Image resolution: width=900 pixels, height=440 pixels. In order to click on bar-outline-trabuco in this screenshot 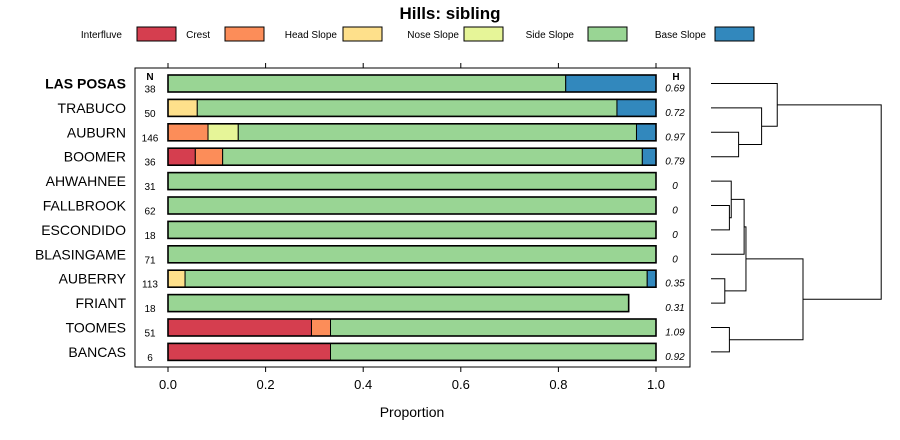, I will do `click(412, 108)`.